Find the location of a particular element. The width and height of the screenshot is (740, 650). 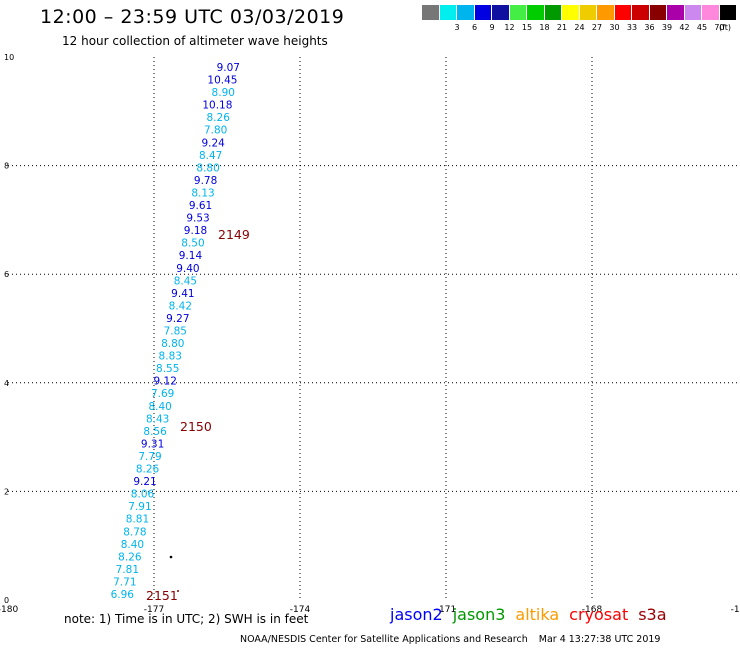

swh-observation-label: 8.43 is located at coordinates (157, 419).